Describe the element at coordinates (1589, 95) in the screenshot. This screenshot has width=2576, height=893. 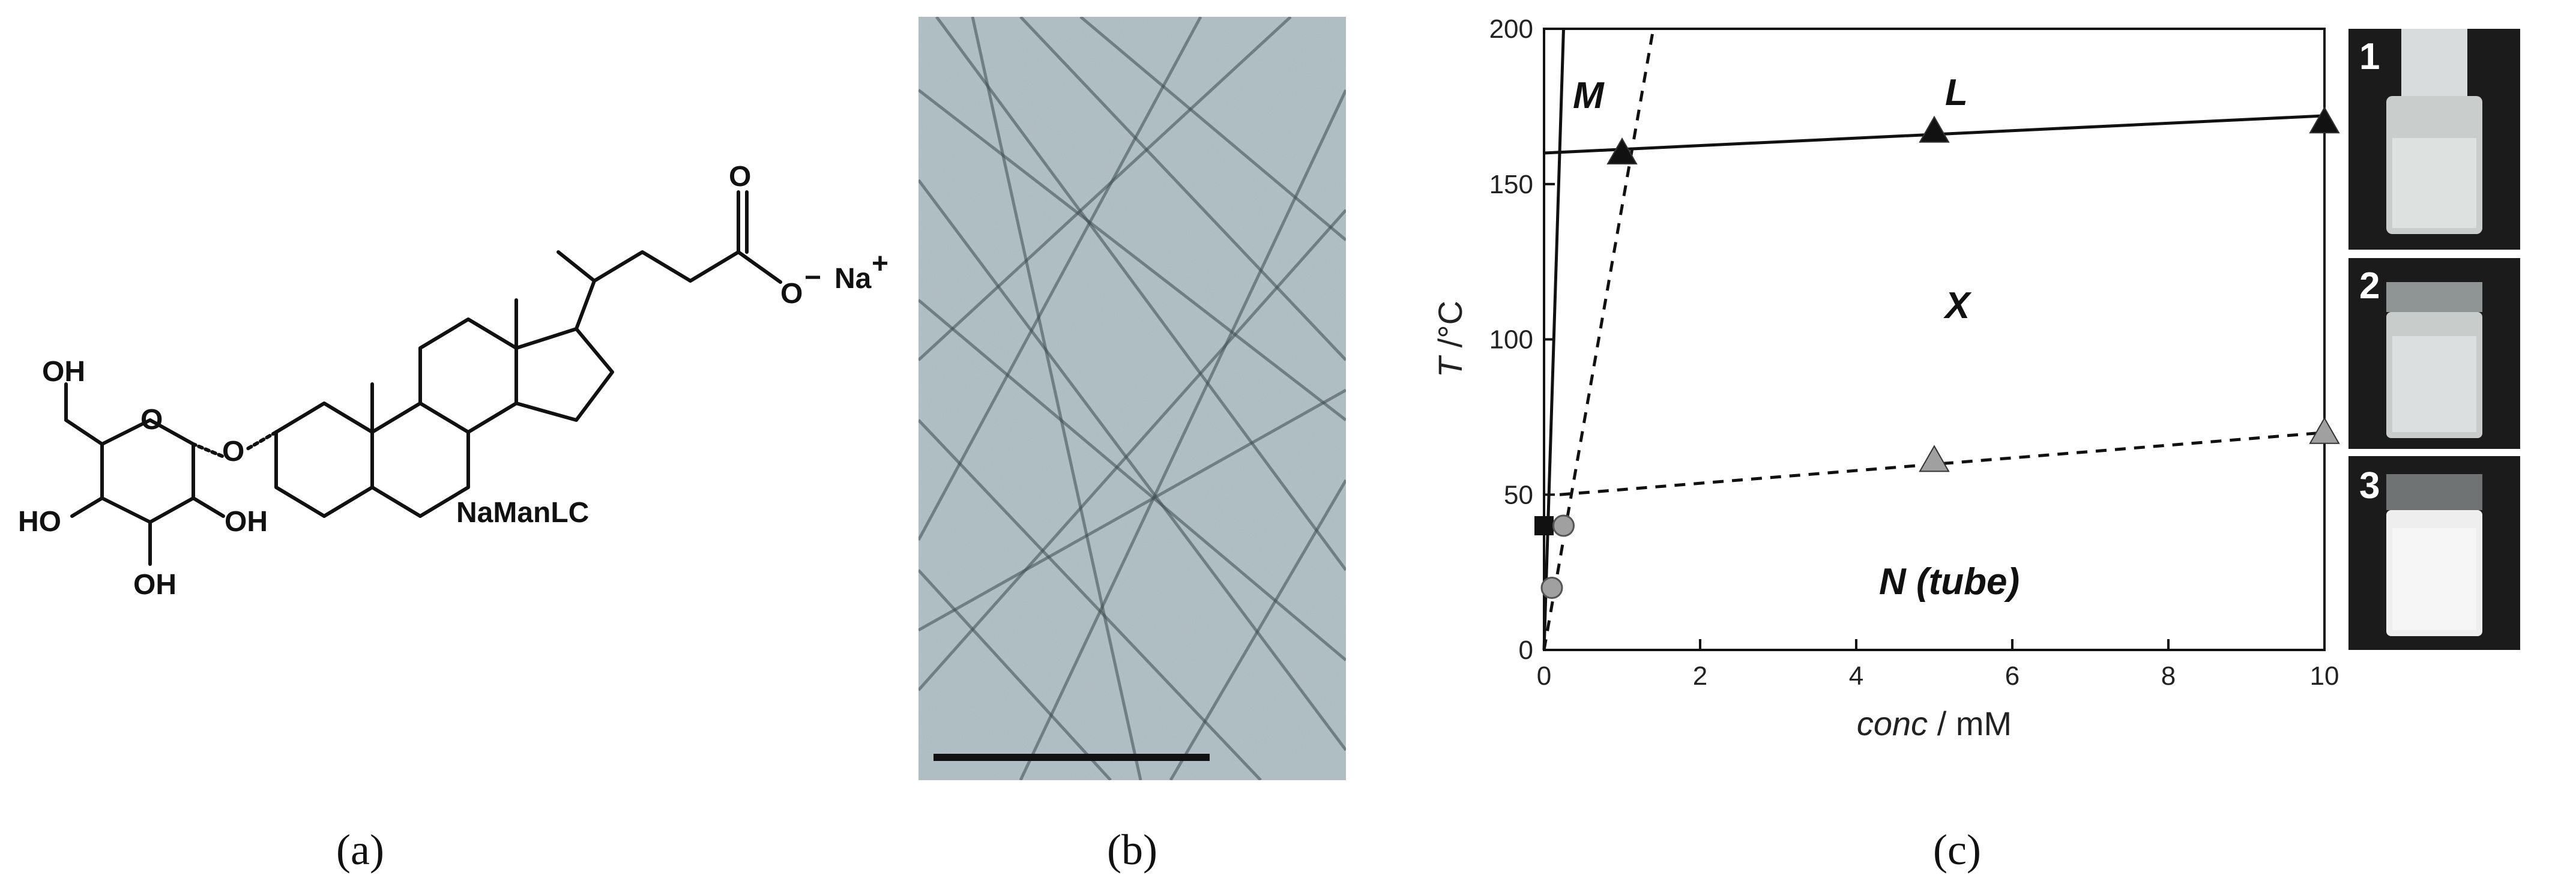
I see `phase-label-m: M` at that location.